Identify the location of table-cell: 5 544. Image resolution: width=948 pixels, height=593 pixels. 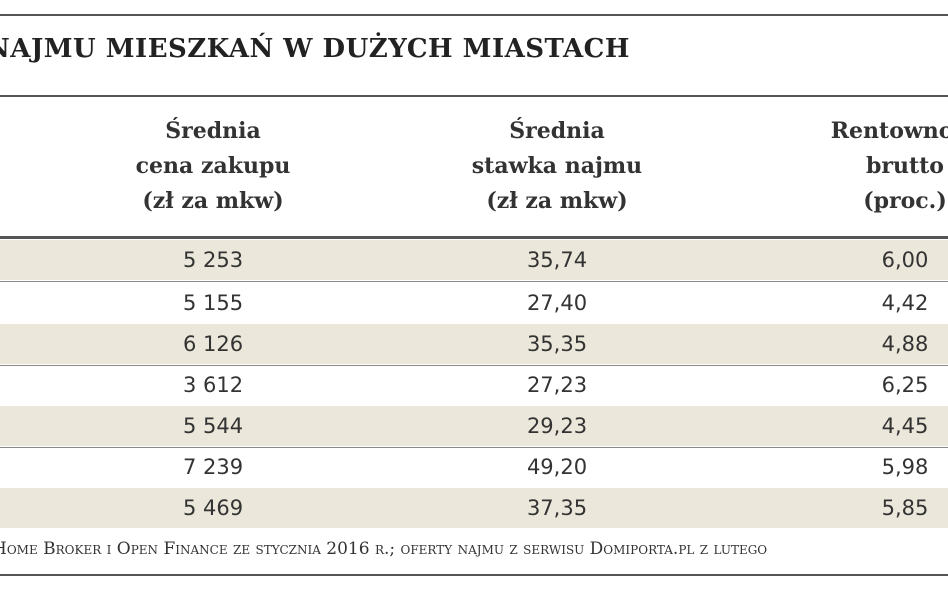
(213, 426).